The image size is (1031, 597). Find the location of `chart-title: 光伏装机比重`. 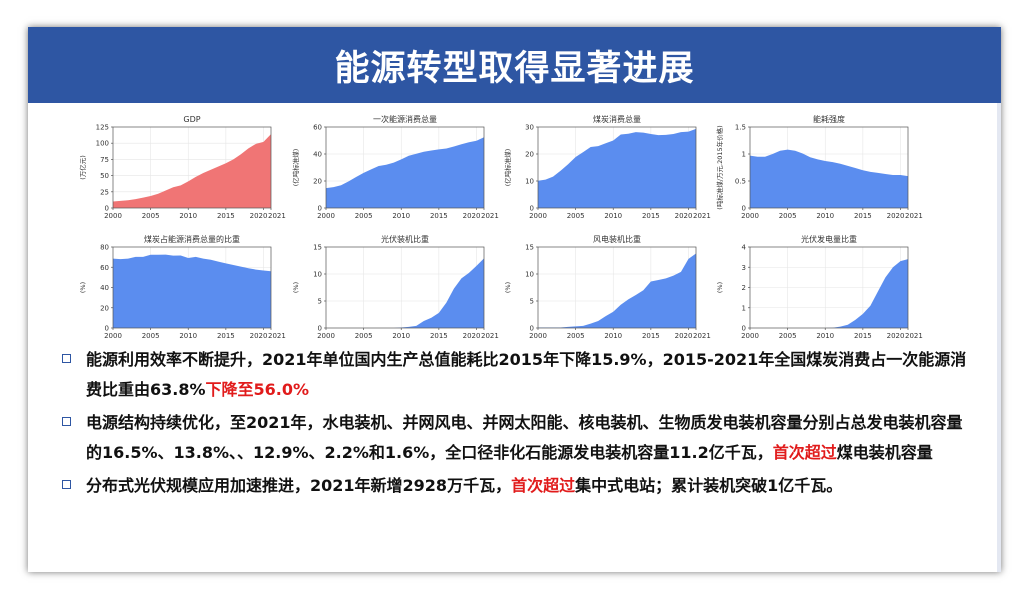

chart-title: 光伏装机比重 is located at coordinates (405, 239).